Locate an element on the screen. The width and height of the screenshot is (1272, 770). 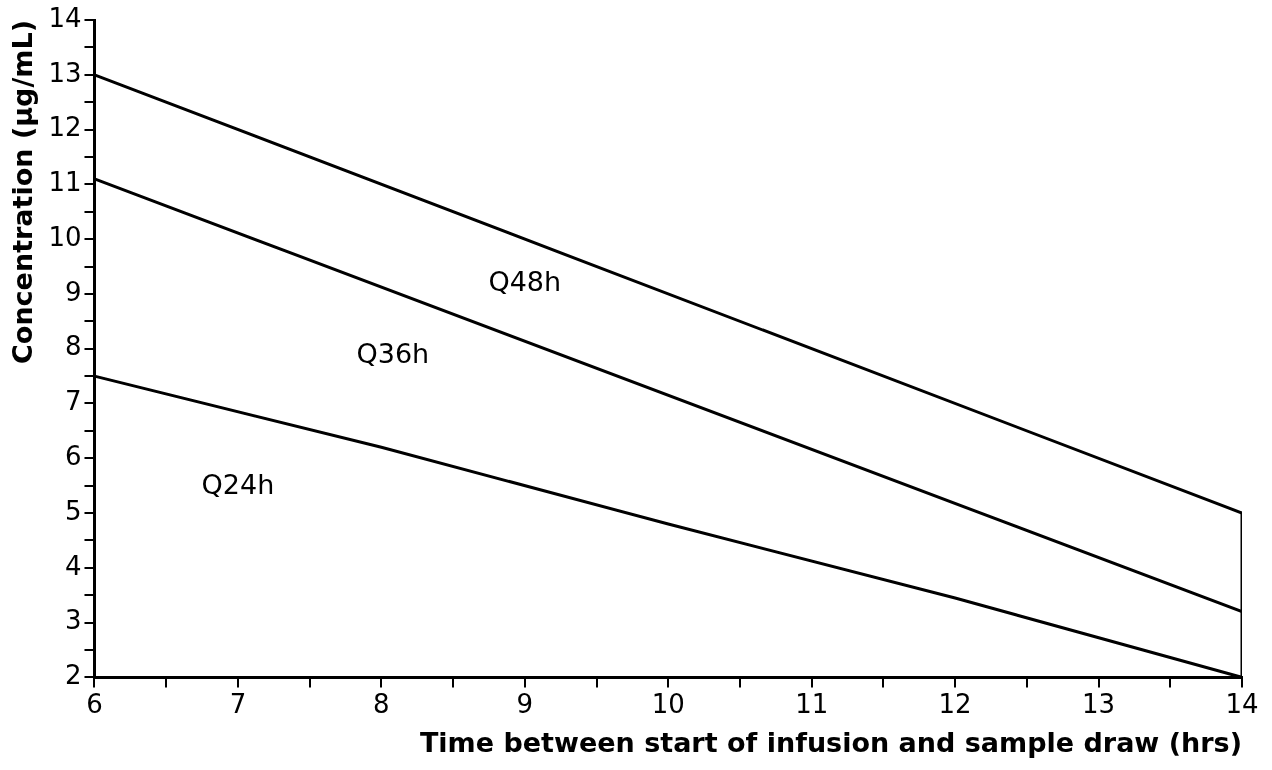
y-tick-label: 5 is located at coordinates (73, 510).